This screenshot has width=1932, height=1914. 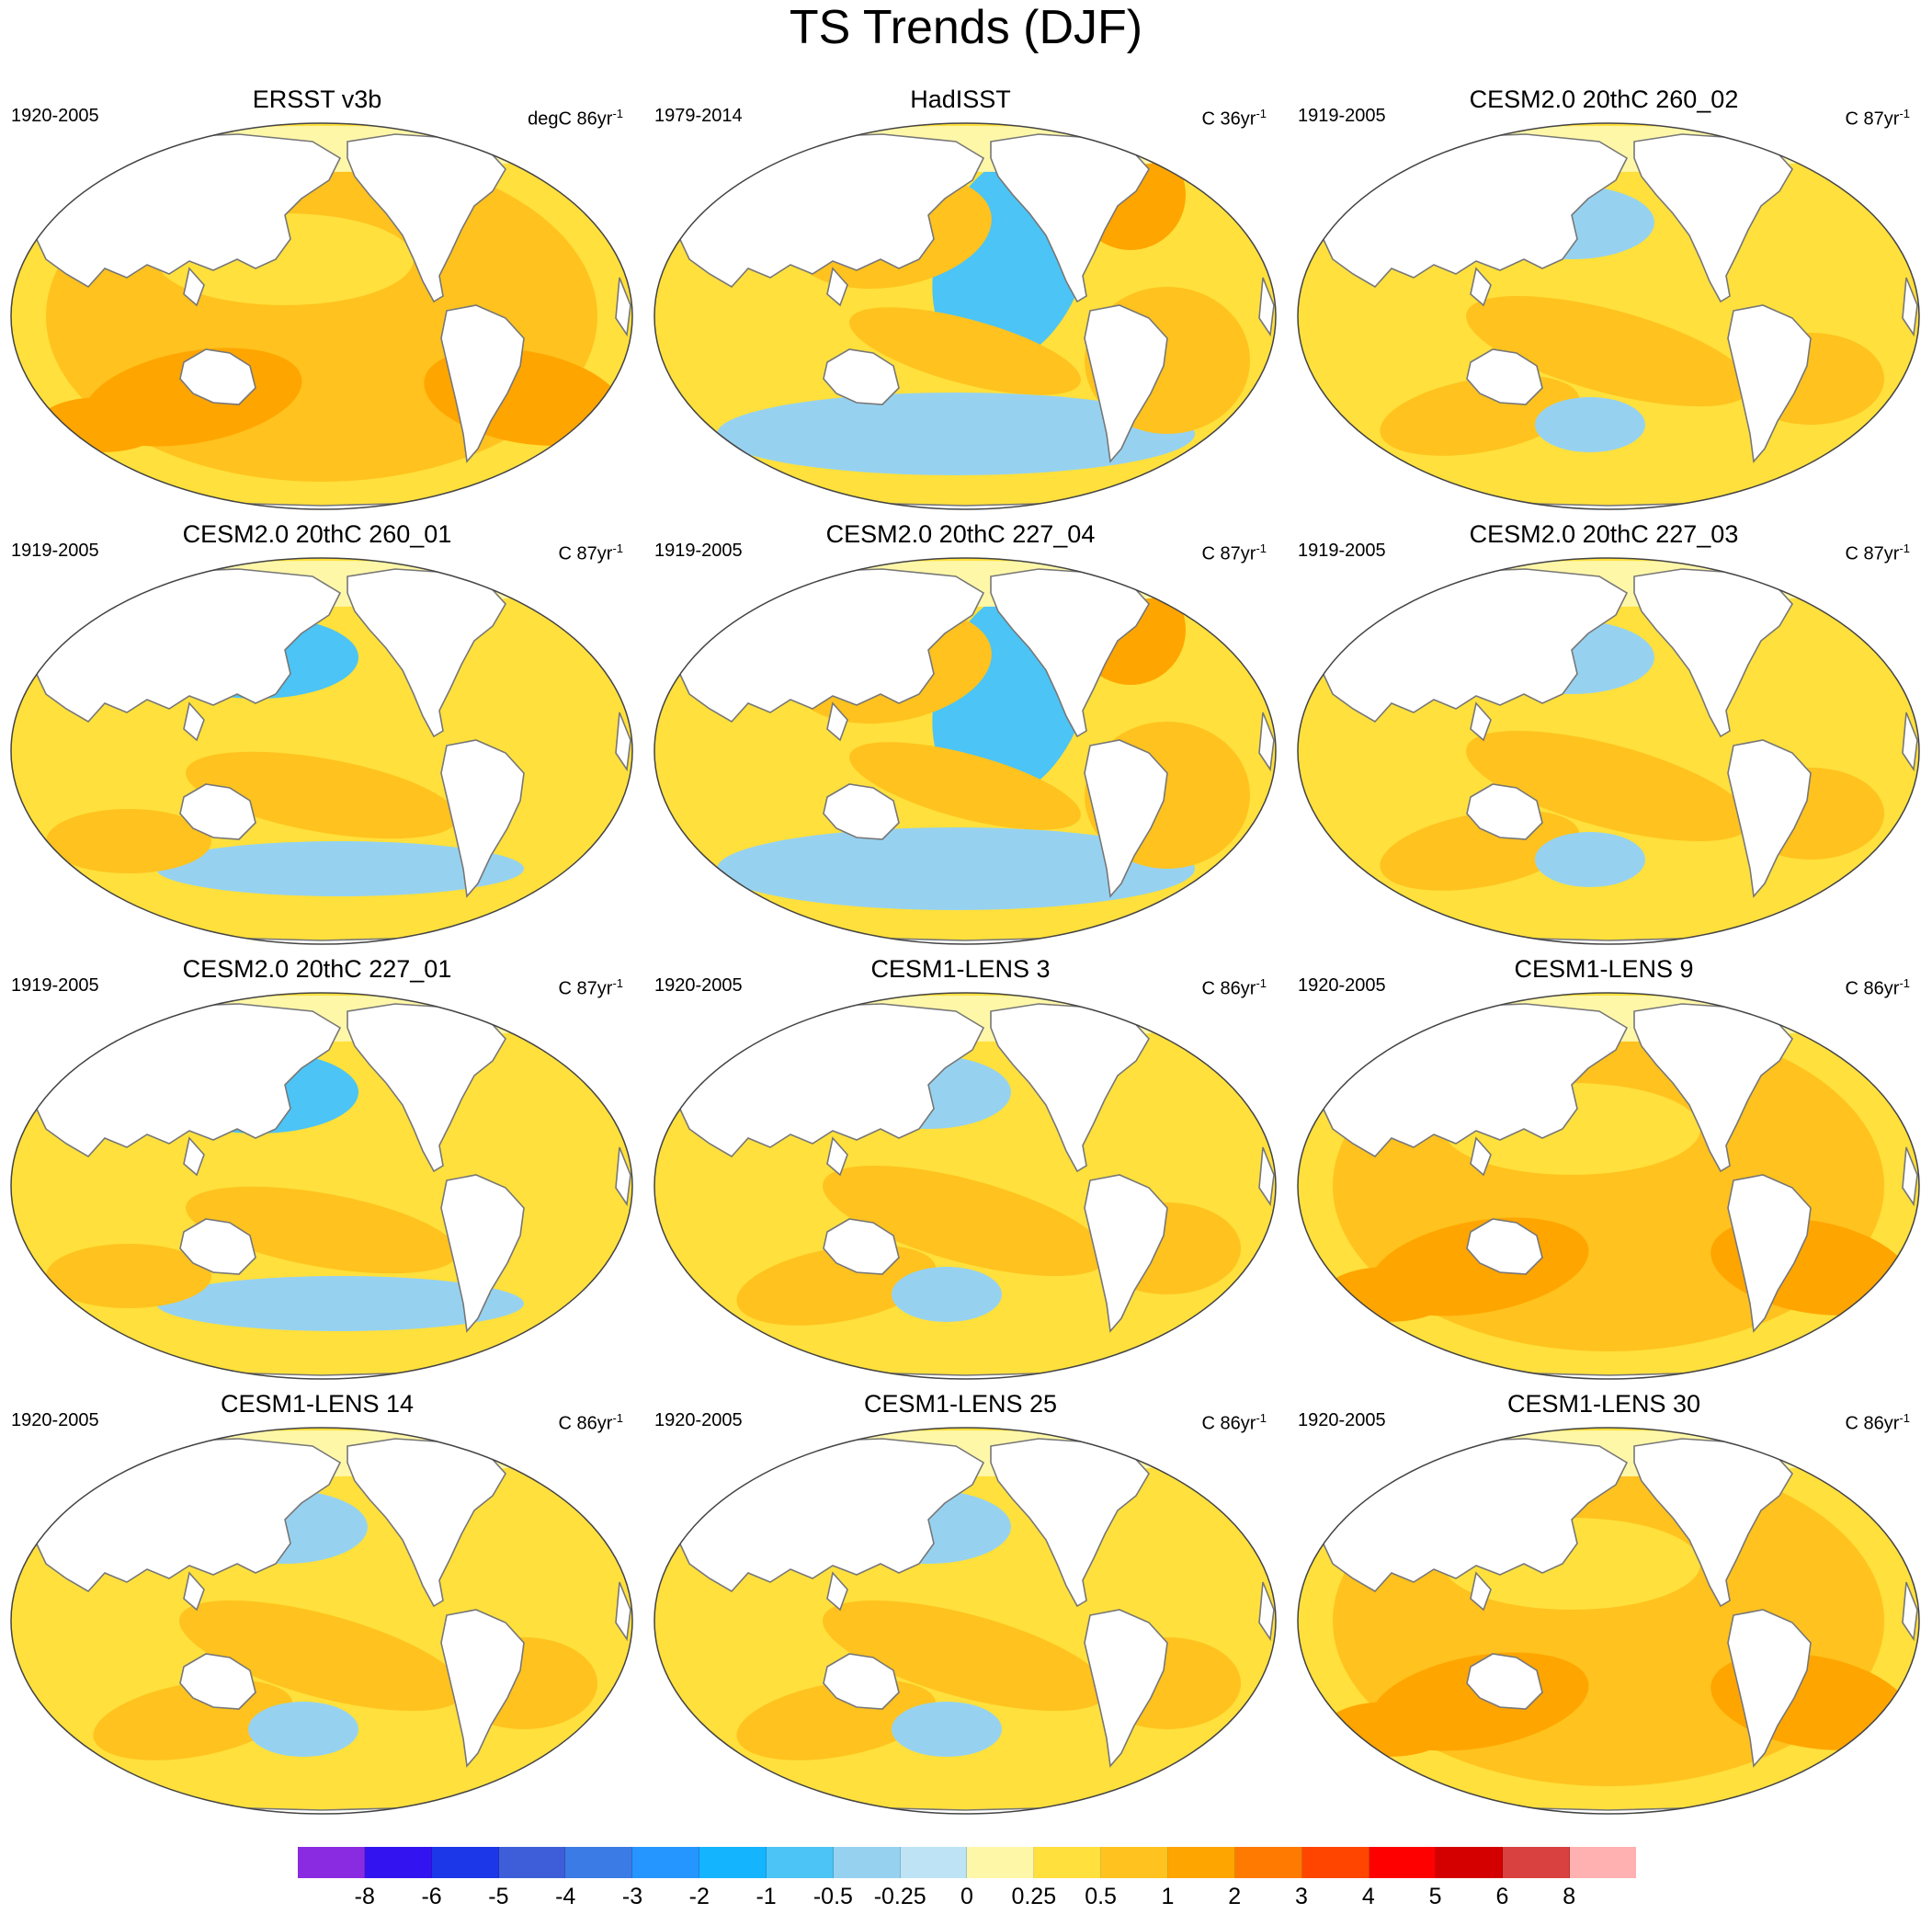 What do you see at coordinates (1570, 1897) in the screenshot?
I see `colorbar-label: 8` at bounding box center [1570, 1897].